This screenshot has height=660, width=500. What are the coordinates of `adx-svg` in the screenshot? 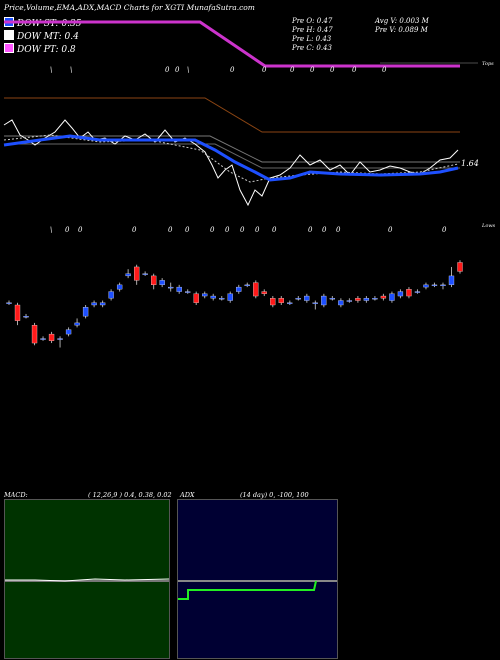 It's located at (257, 590).